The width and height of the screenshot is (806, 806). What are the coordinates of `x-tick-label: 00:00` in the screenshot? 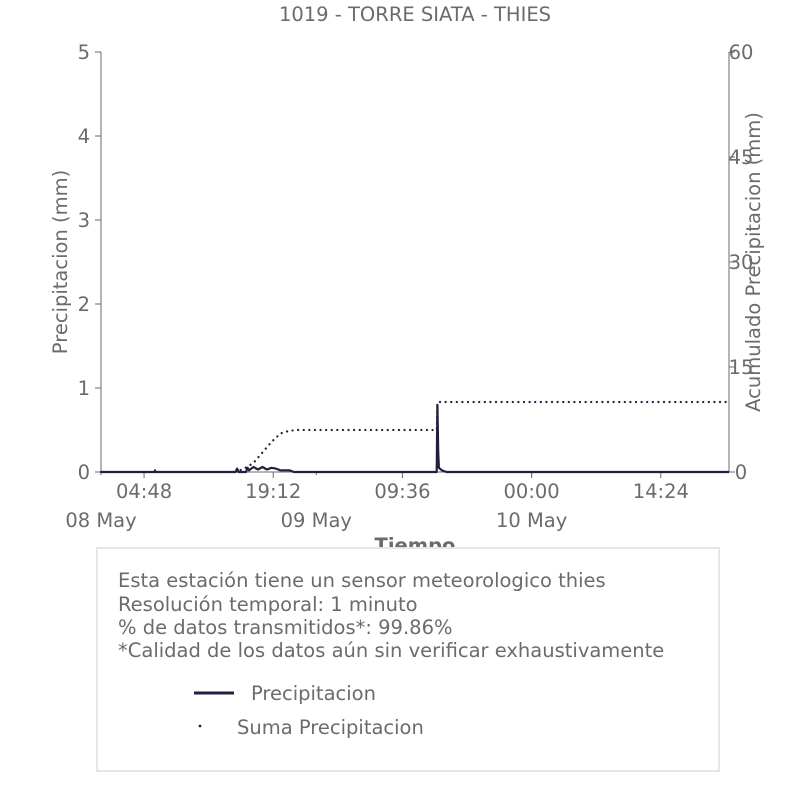 It's located at (532, 491).